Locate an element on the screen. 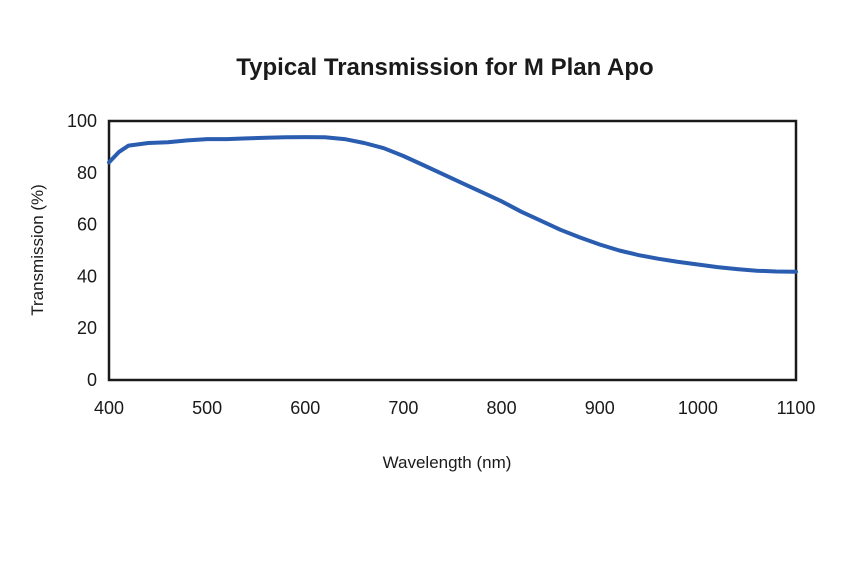  y-axis-label: Transmission (%) is located at coordinates (37, 250).